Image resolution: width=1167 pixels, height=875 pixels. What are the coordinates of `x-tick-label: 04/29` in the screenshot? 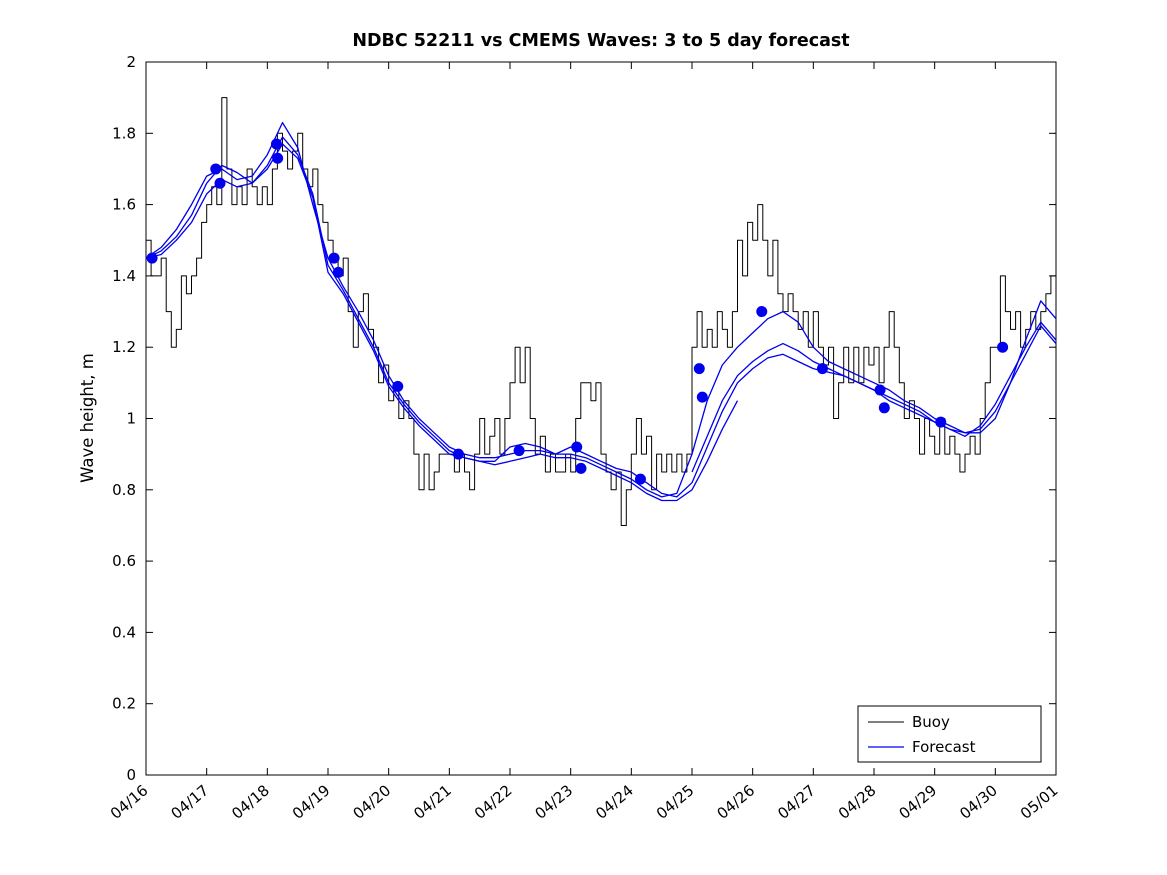 It's located at (918, 802).